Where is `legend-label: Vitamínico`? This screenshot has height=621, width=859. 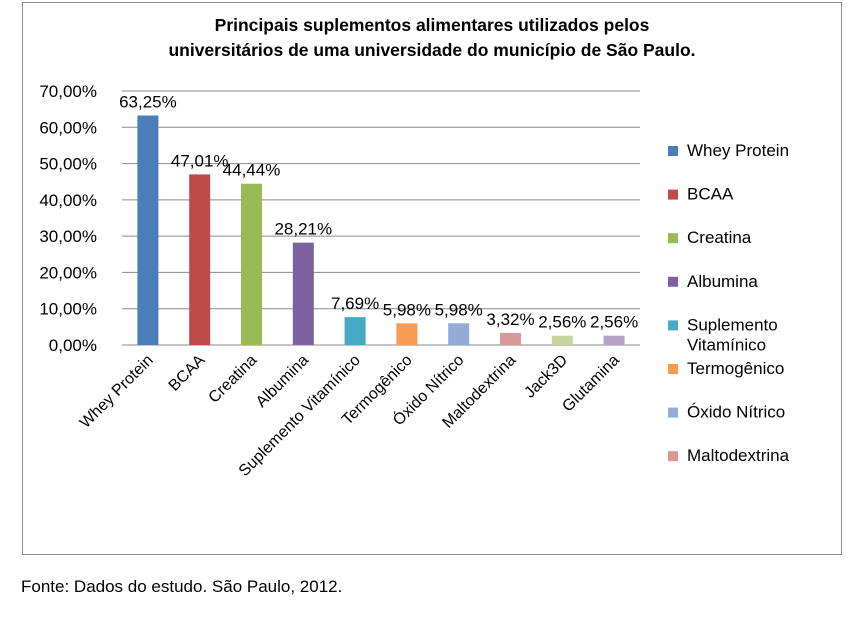
legend-label: Vitamínico is located at coordinates (726, 344).